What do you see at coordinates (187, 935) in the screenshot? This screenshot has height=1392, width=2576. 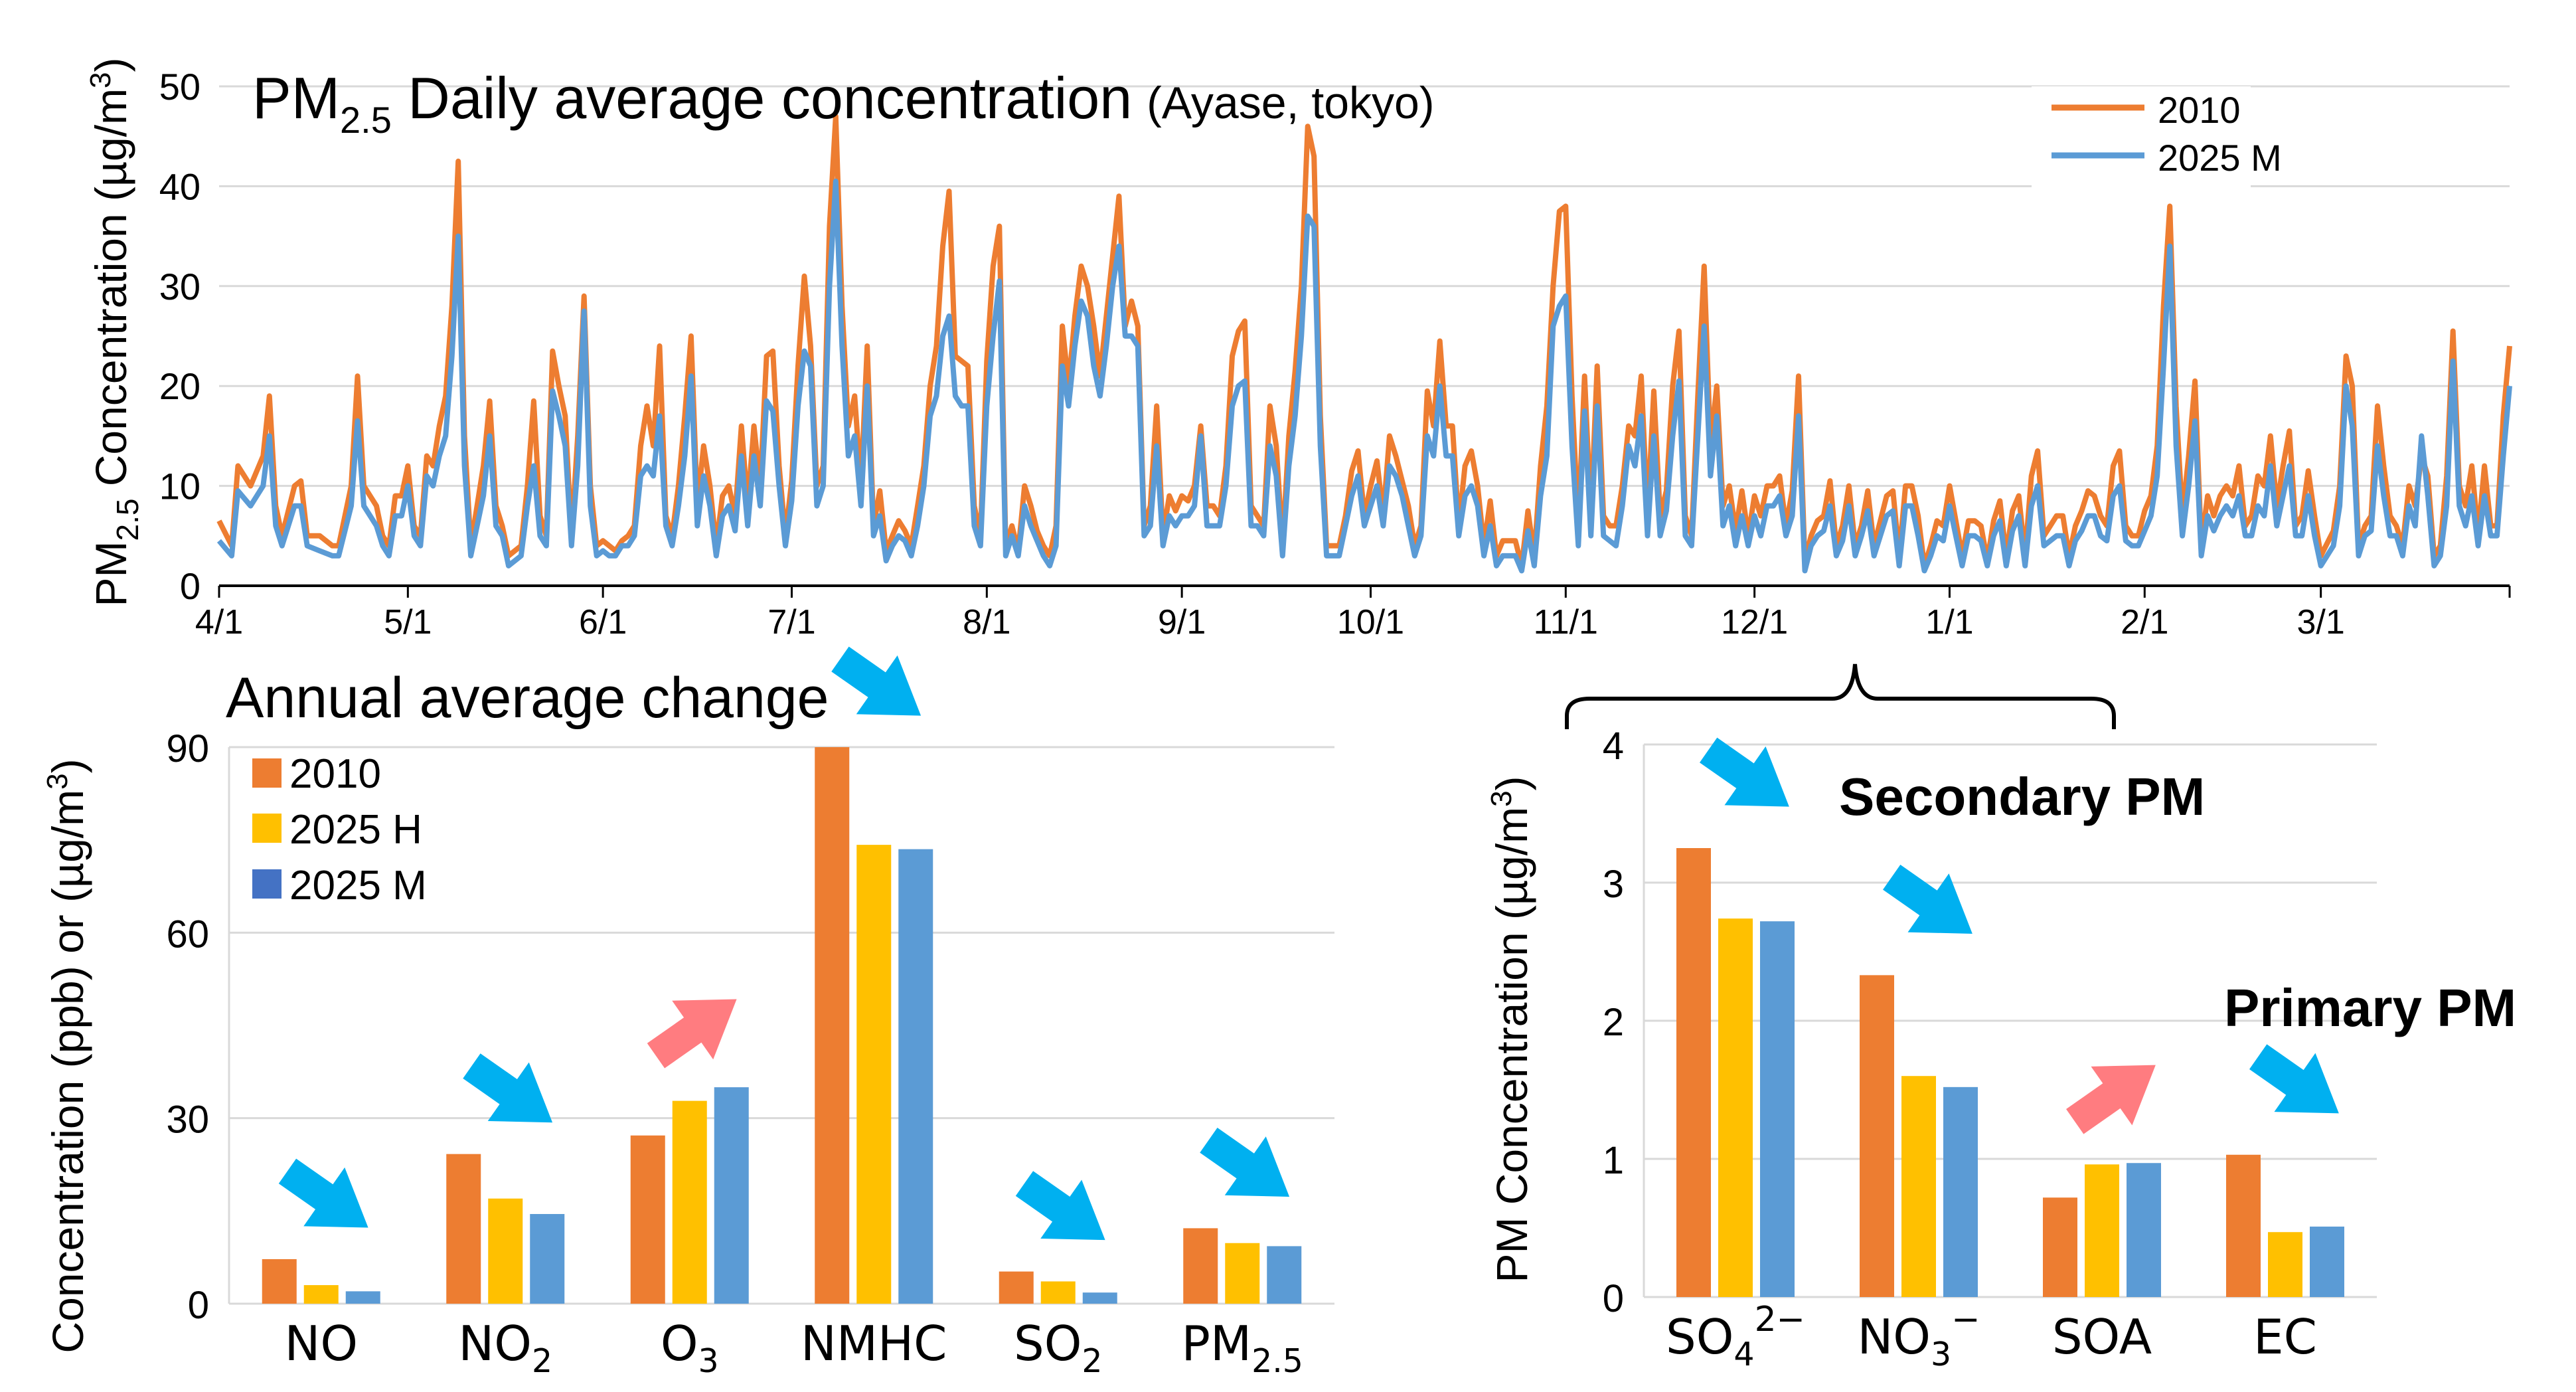 I see `y-tick-label: 60` at bounding box center [187, 935].